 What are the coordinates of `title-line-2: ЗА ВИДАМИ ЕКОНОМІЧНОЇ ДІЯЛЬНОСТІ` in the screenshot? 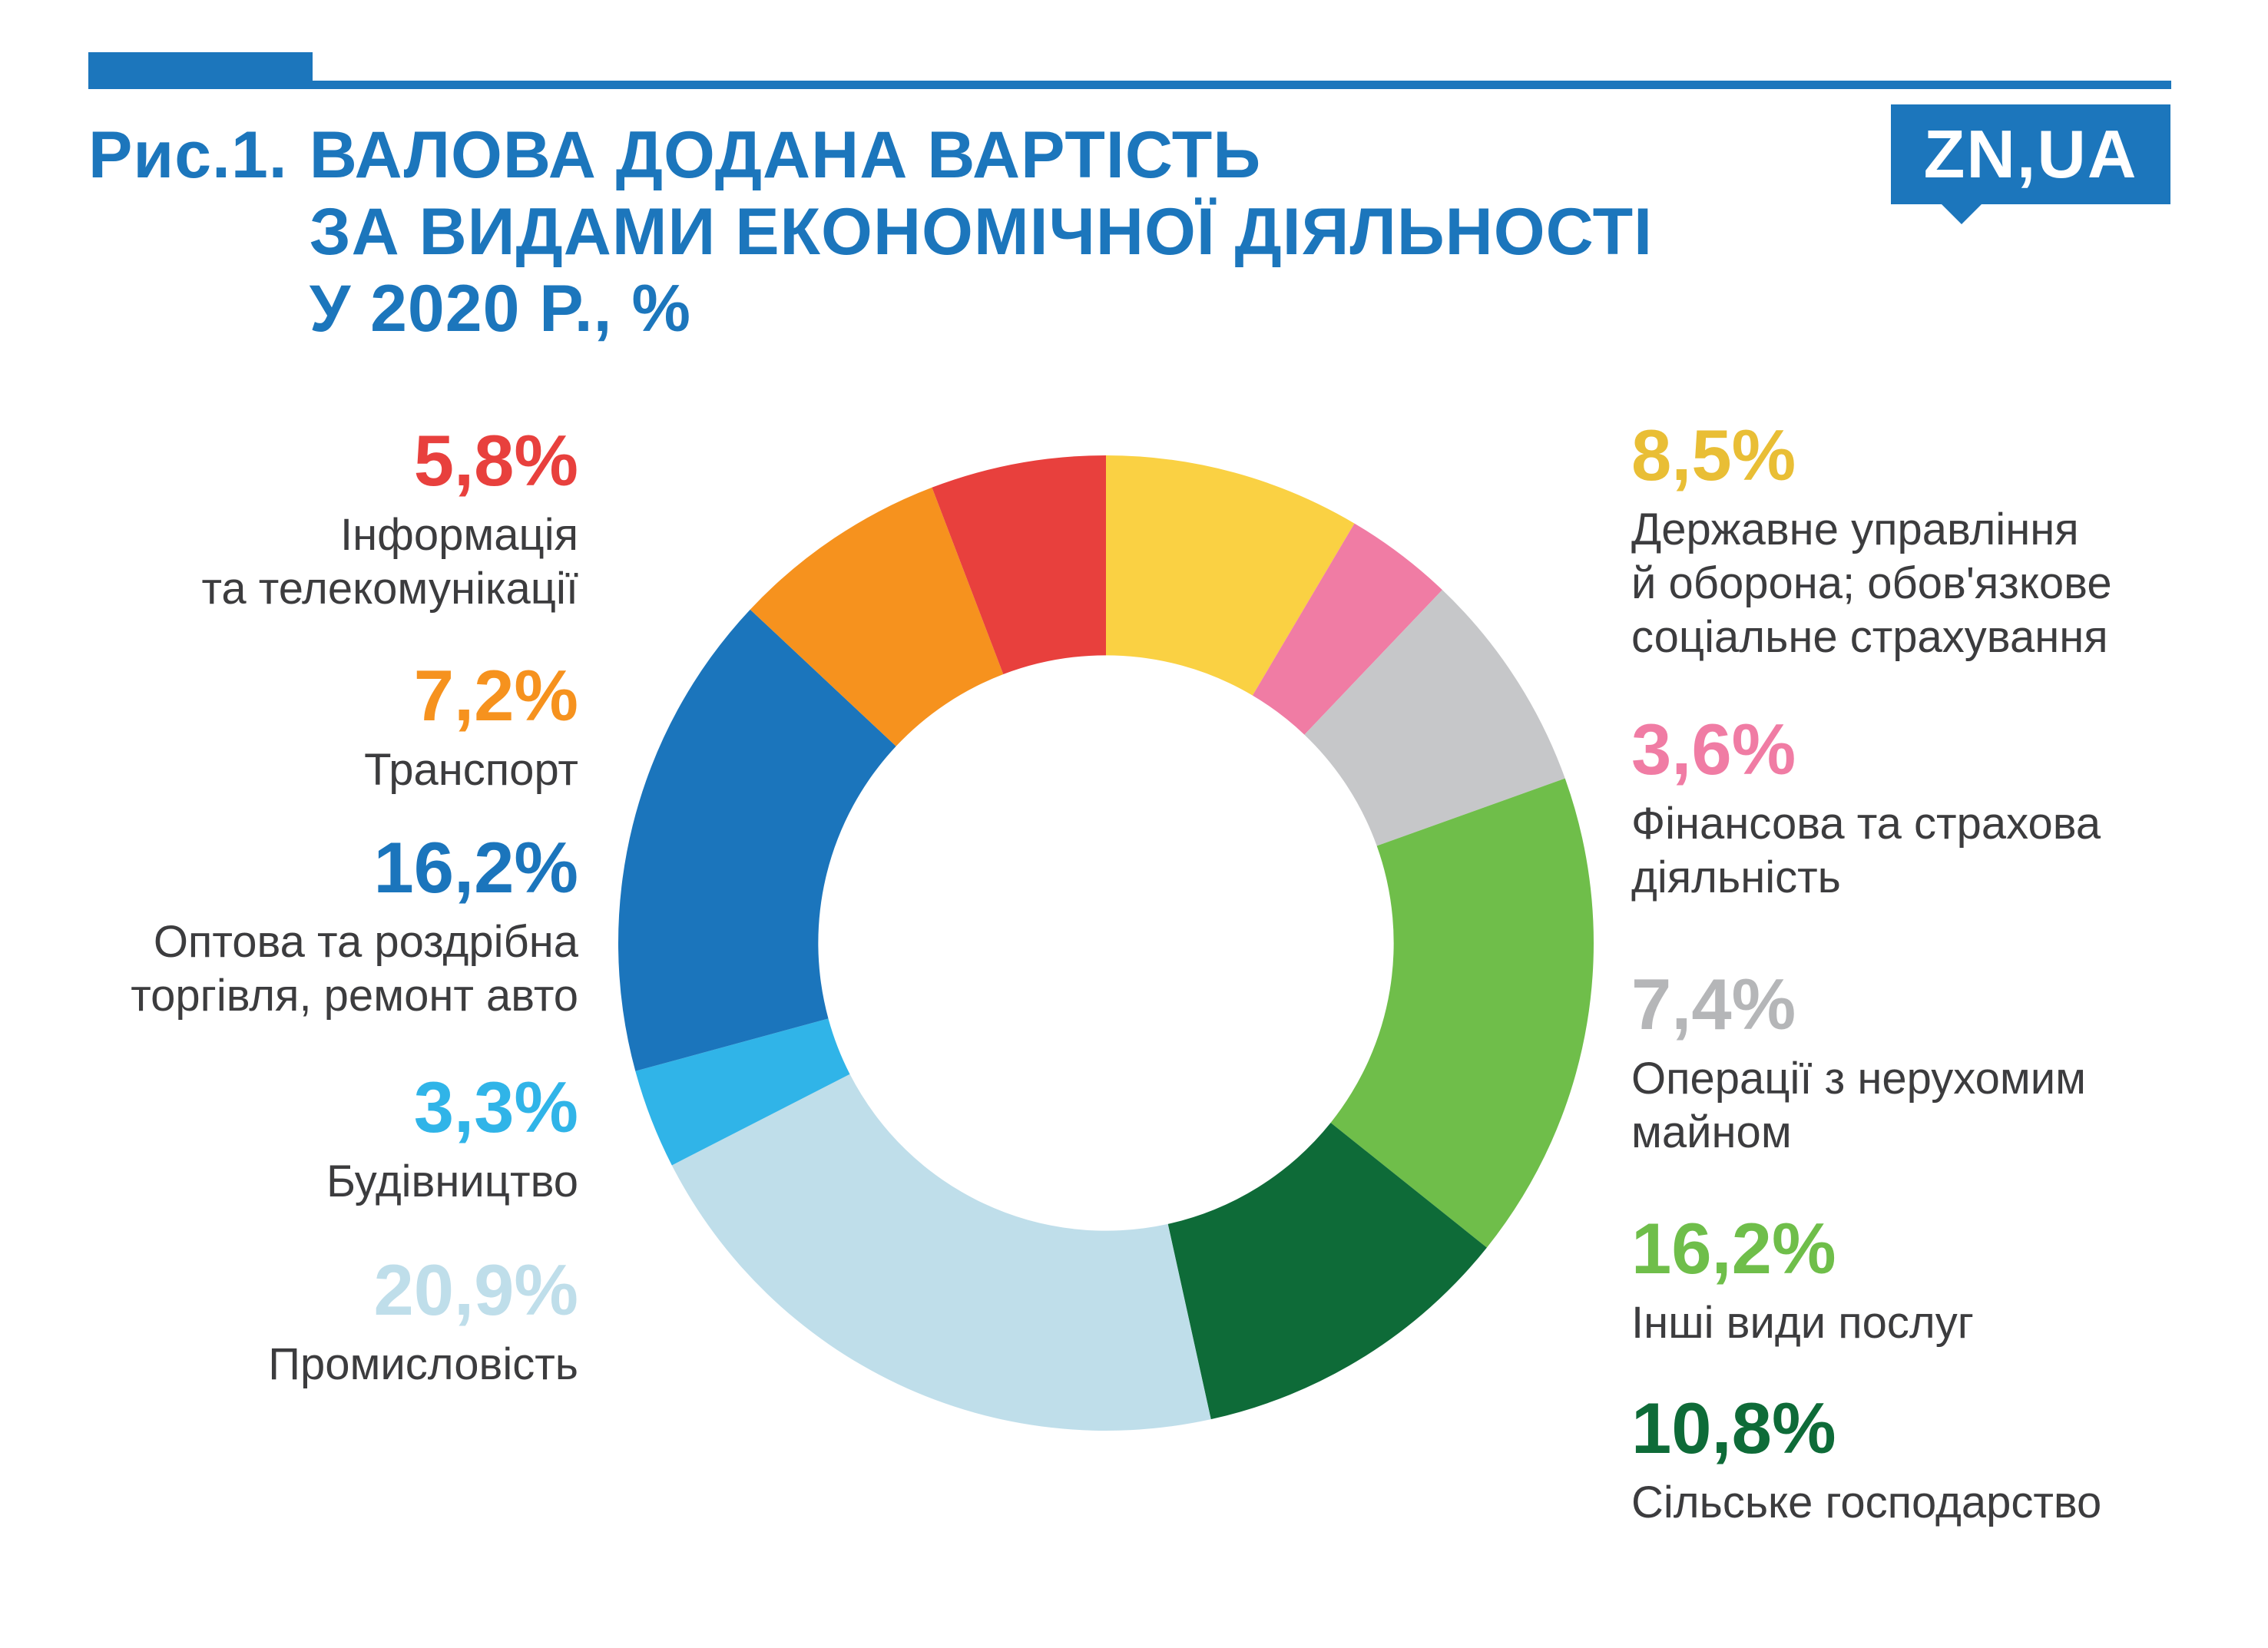 It's located at (981, 232).